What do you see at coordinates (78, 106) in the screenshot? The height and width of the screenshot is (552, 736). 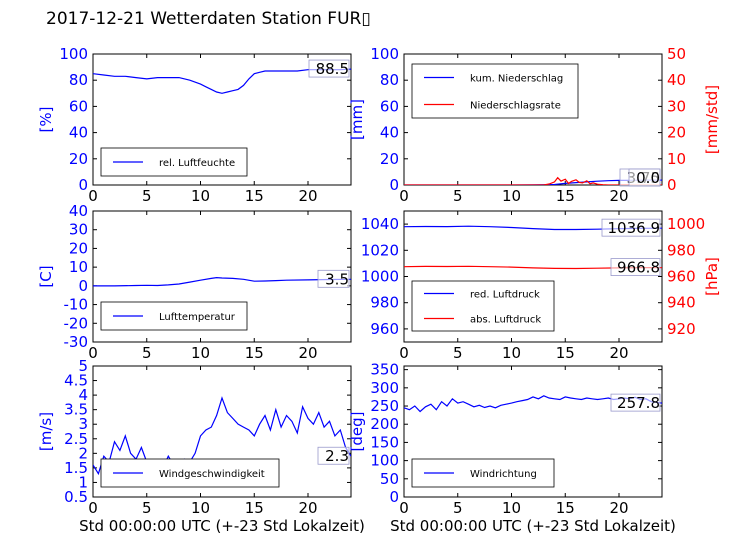 I see `y-tick-label: 60` at bounding box center [78, 106].